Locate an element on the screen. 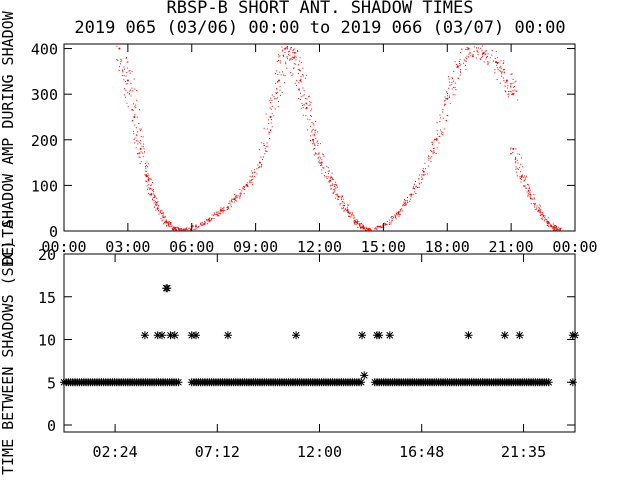 This screenshot has height=484, width=640. amplitude-y-tick-label: 400 is located at coordinates (44, 50).